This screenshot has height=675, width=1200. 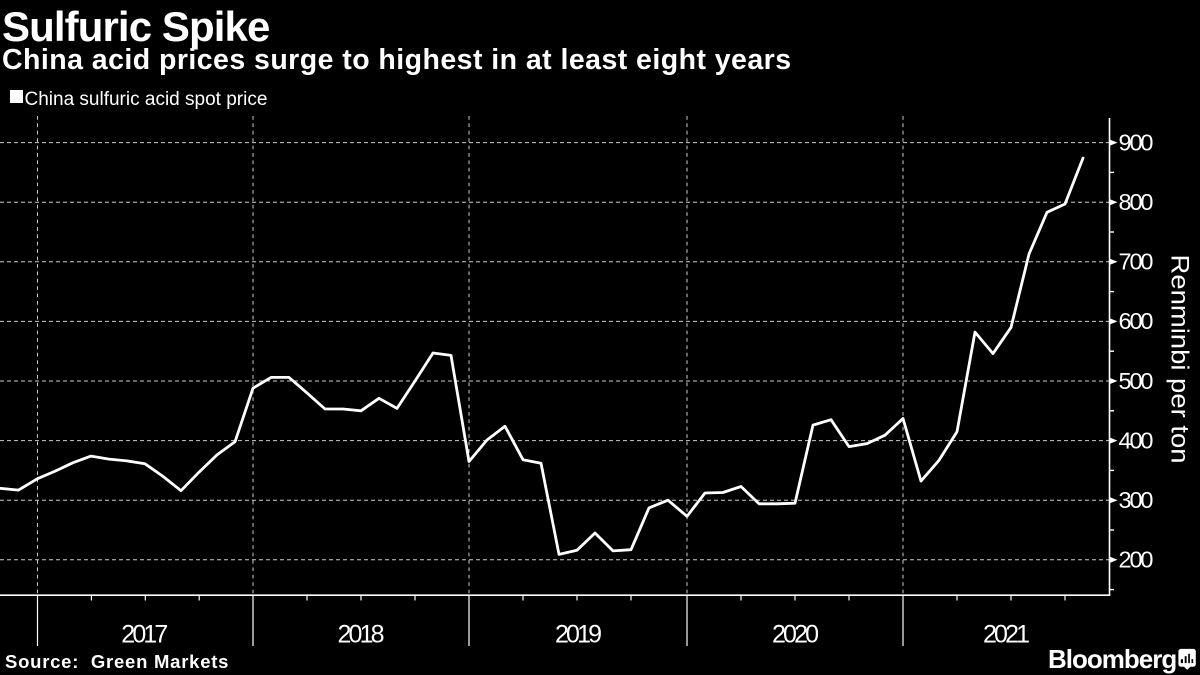 What do you see at coordinates (1006, 635) in the screenshot?
I see `svg-text: 2021` at bounding box center [1006, 635].